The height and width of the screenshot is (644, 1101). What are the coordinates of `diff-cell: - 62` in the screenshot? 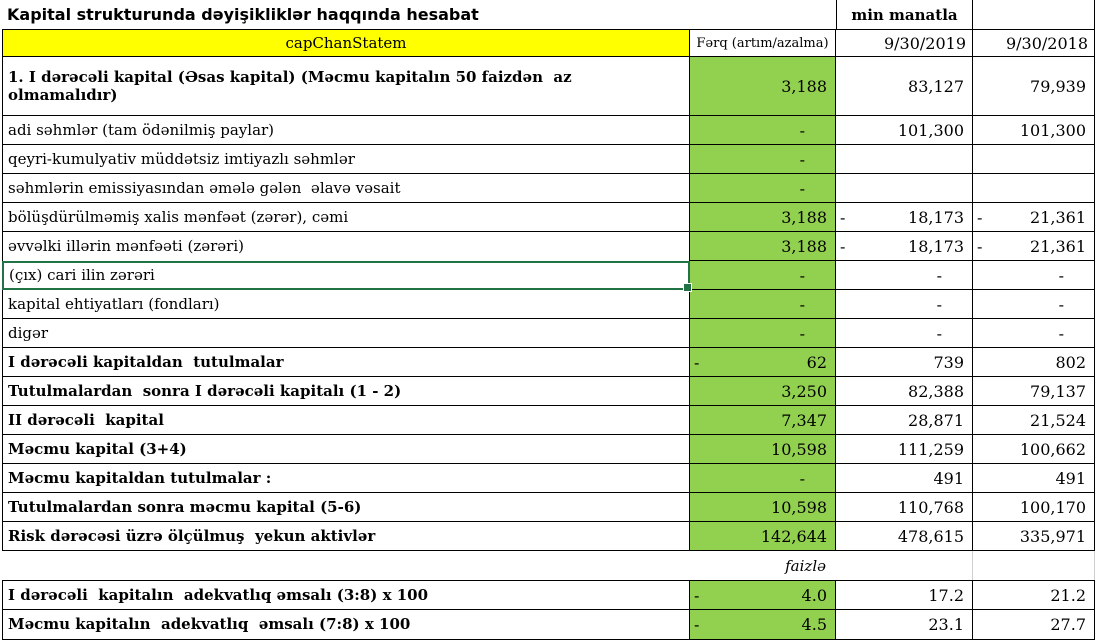 It's located at (763, 362).